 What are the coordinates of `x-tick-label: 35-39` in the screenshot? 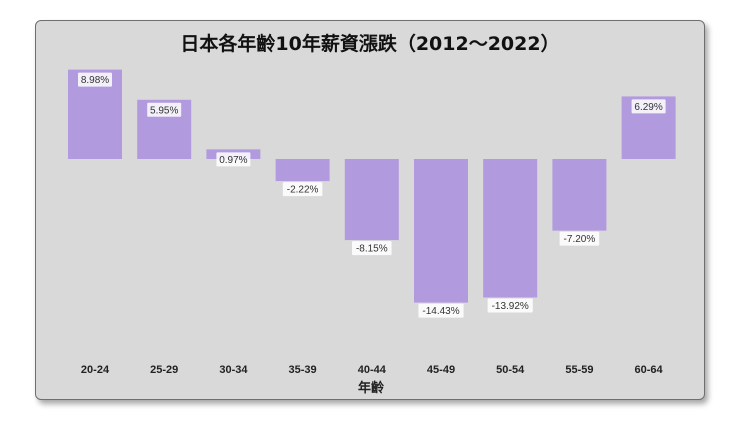 It's located at (303, 370).